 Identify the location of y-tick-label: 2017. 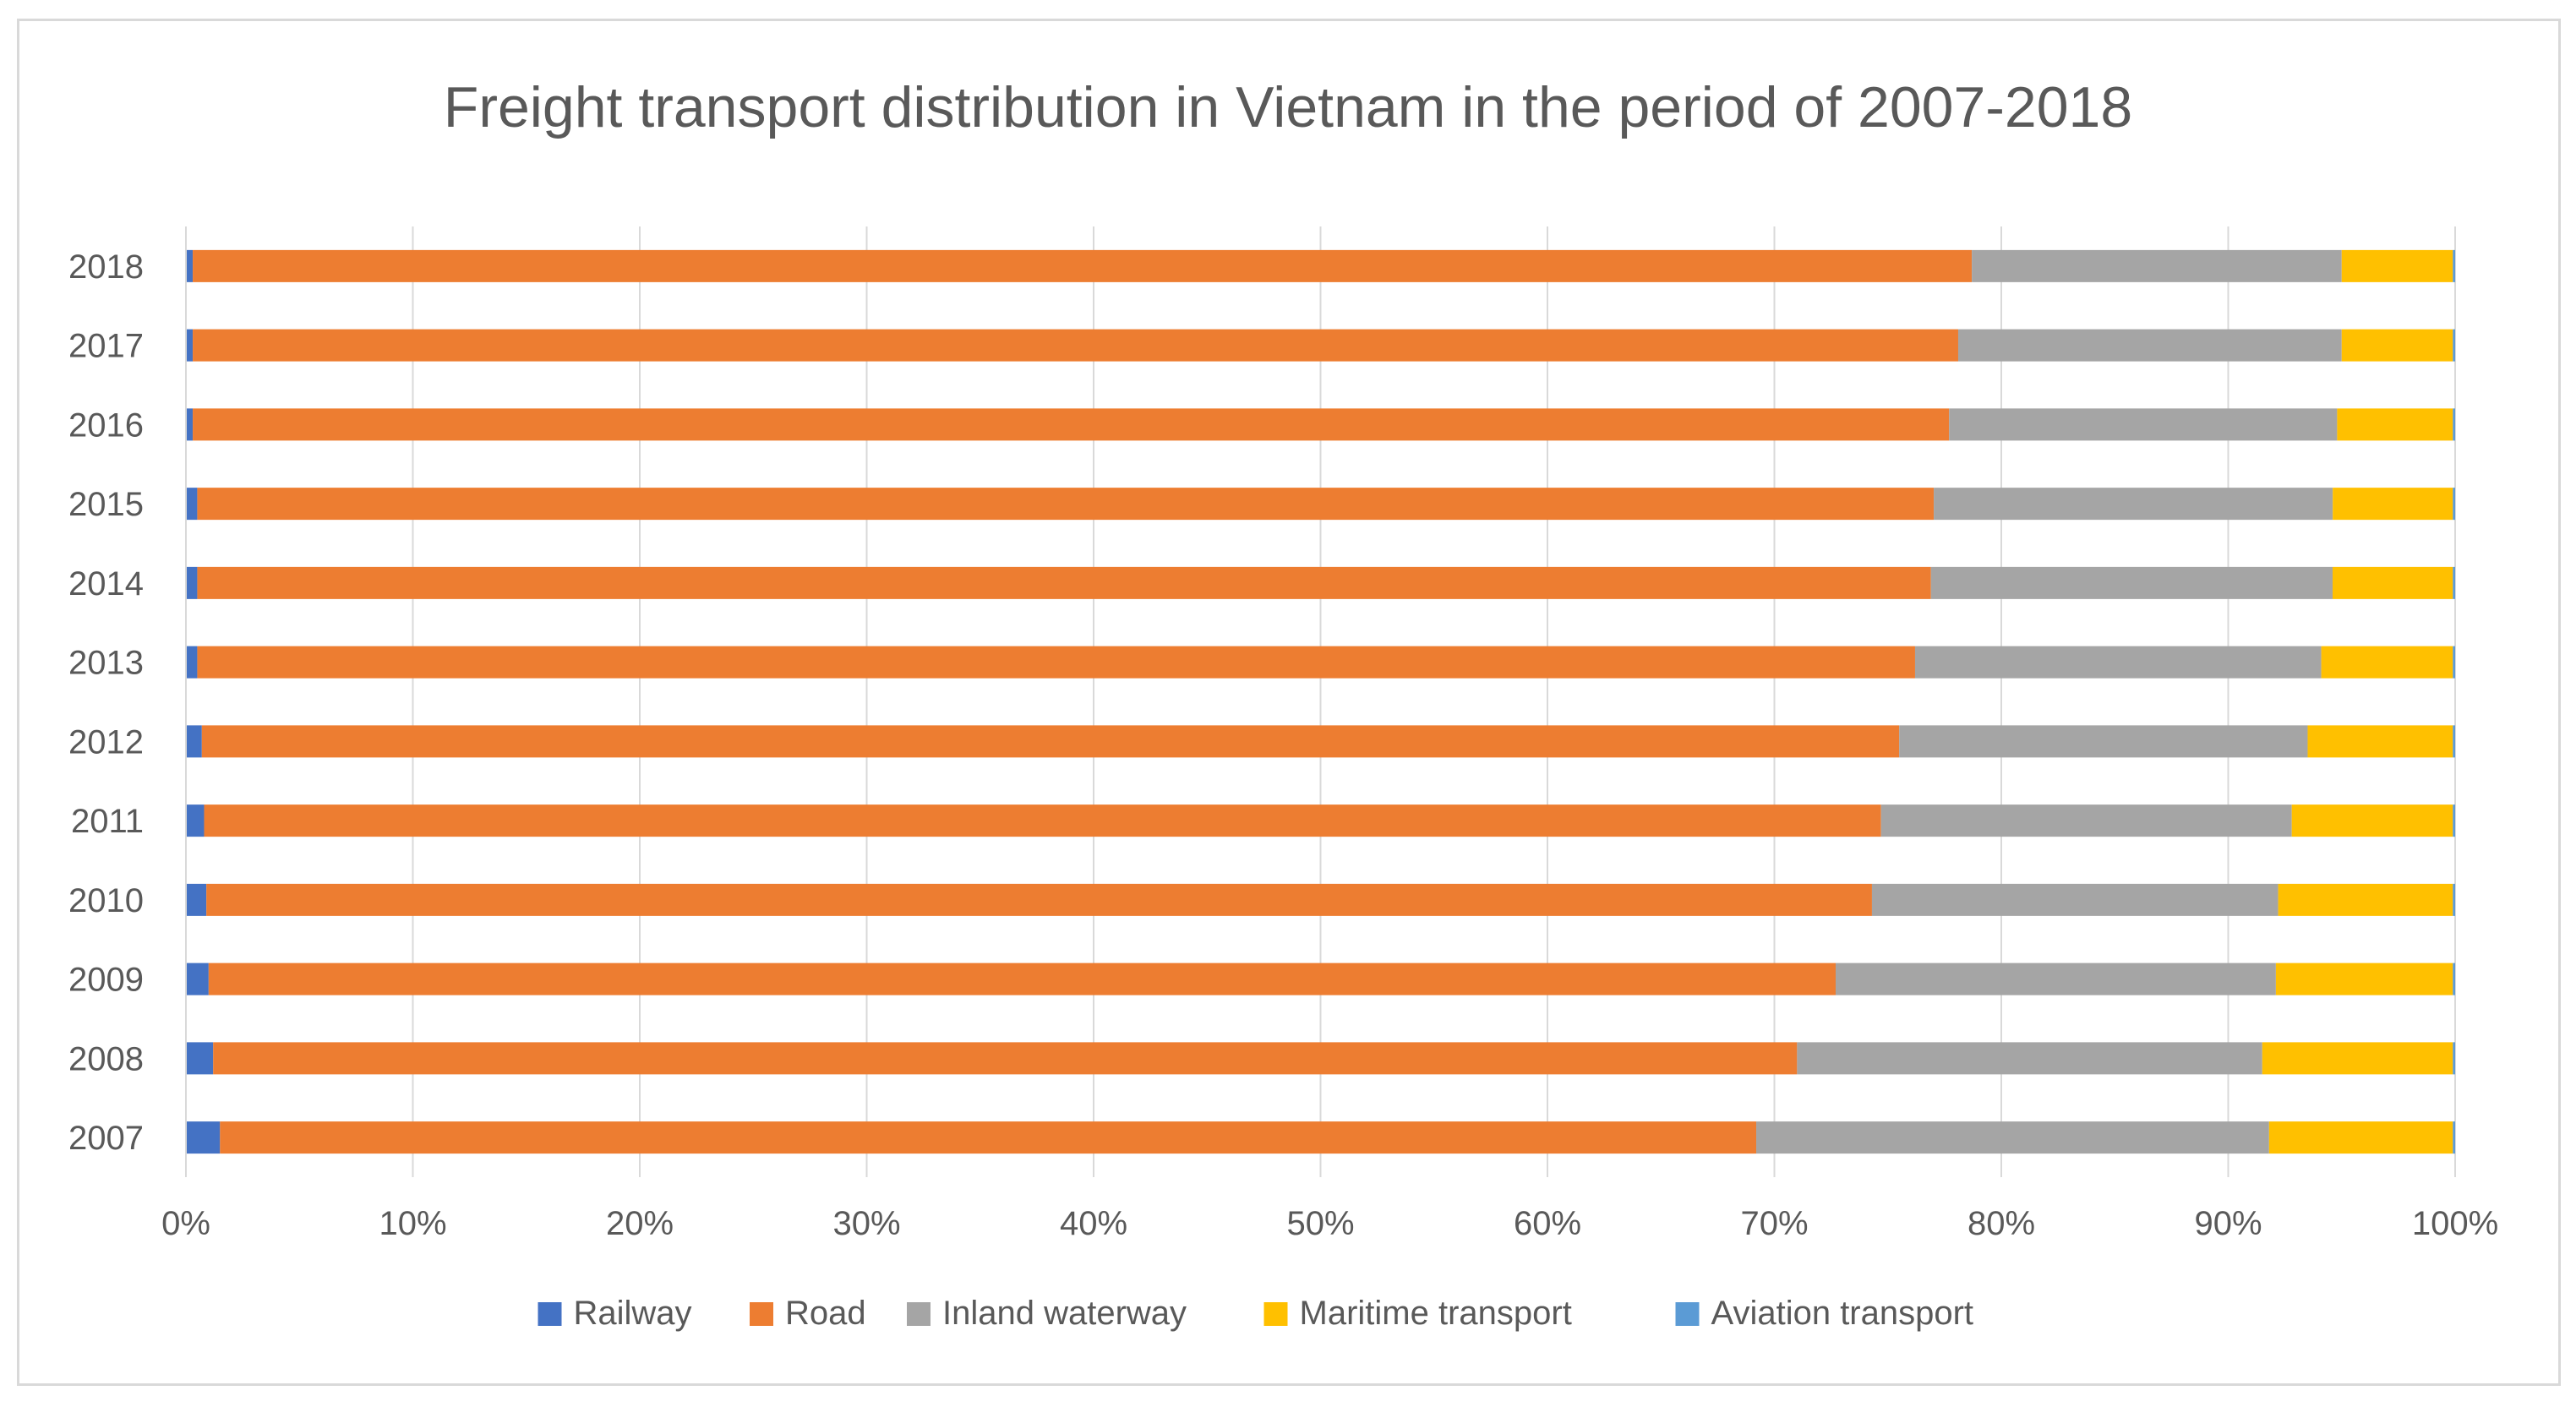
(106, 346).